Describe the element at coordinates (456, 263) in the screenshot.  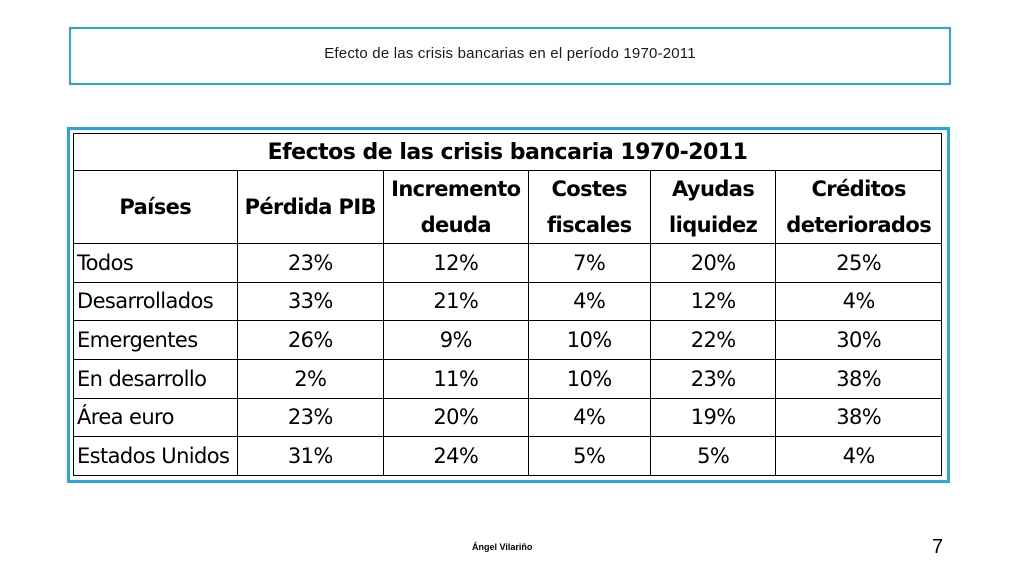
I see `cell-incremento-deuda: 12%` at that location.